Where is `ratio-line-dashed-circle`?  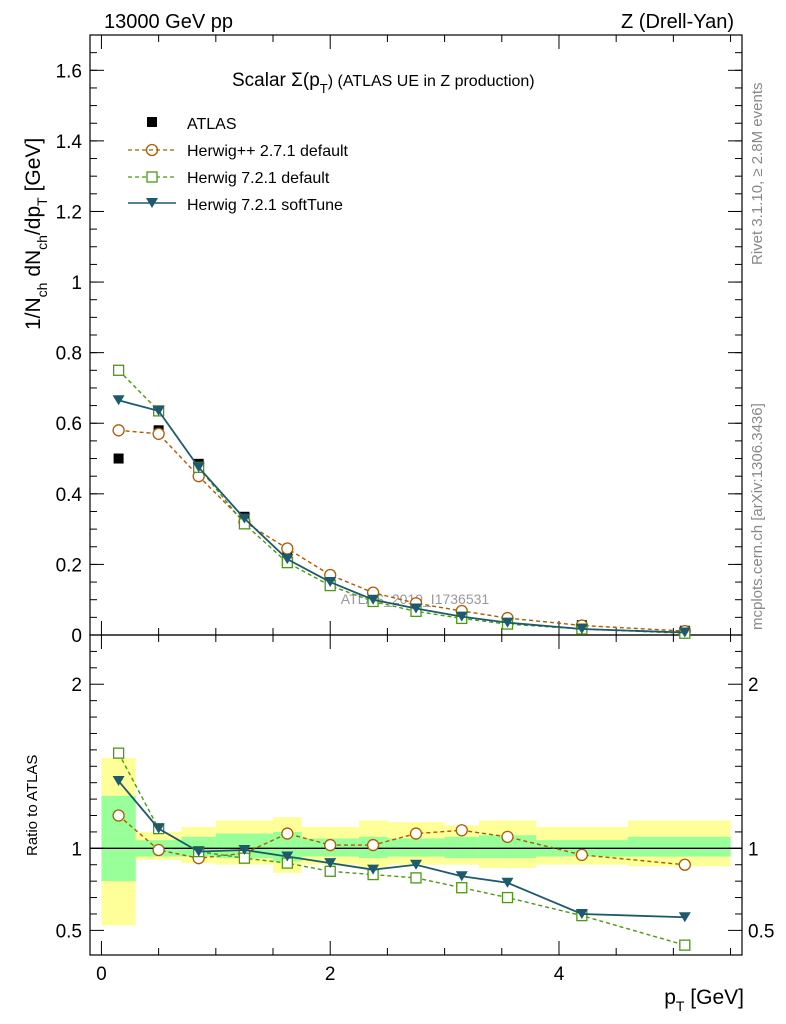
ratio-line-dashed-circle is located at coordinates (401, 840).